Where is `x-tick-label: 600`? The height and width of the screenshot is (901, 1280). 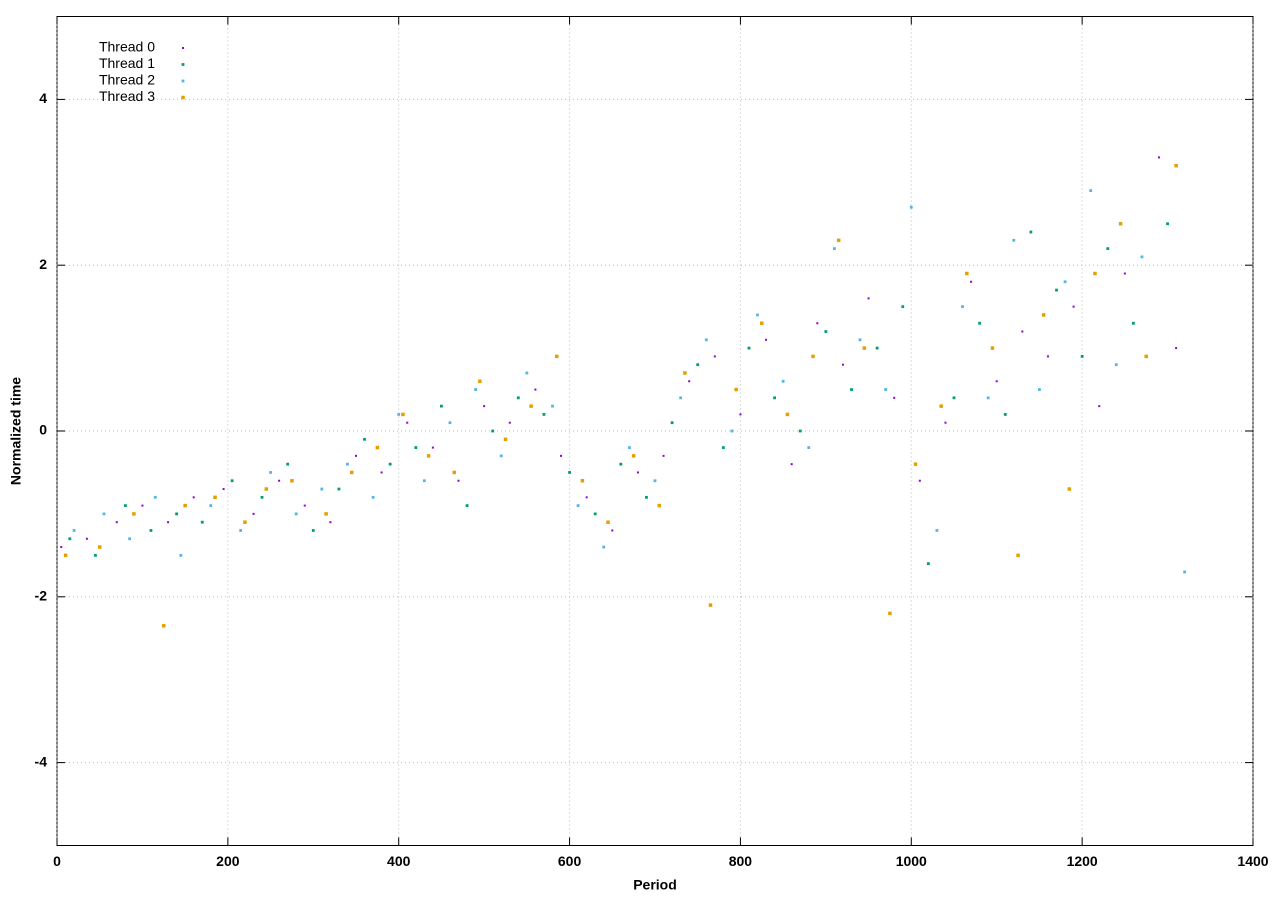
x-tick-label: 600 is located at coordinates (570, 861).